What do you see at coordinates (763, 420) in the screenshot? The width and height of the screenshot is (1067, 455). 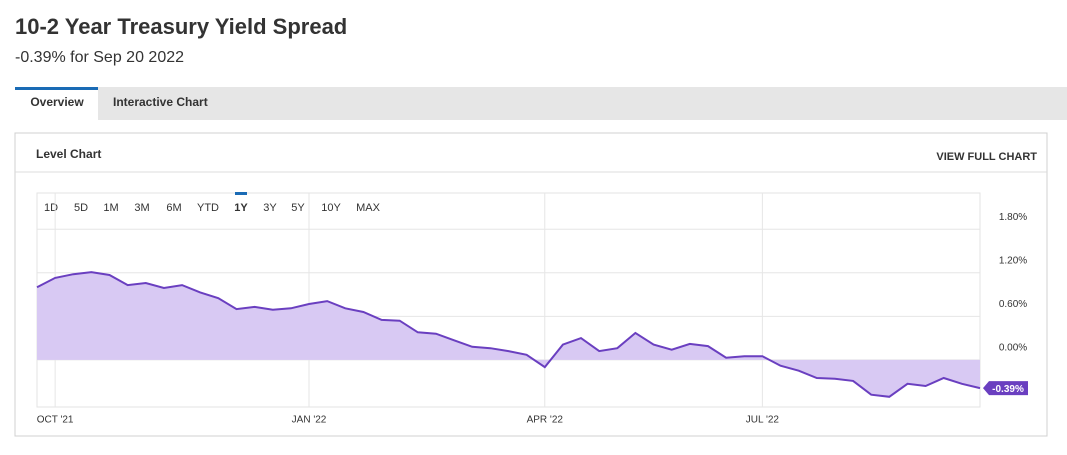 I see `x-tick-label: JUL '22` at bounding box center [763, 420].